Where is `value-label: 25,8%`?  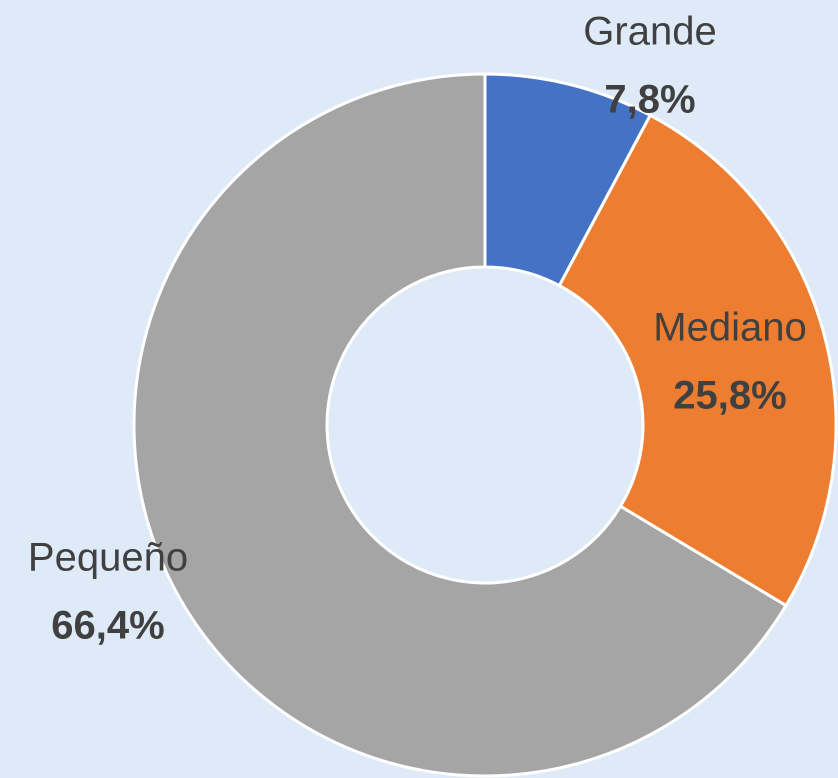
value-label: 25,8% is located at coordinates (729, 396).